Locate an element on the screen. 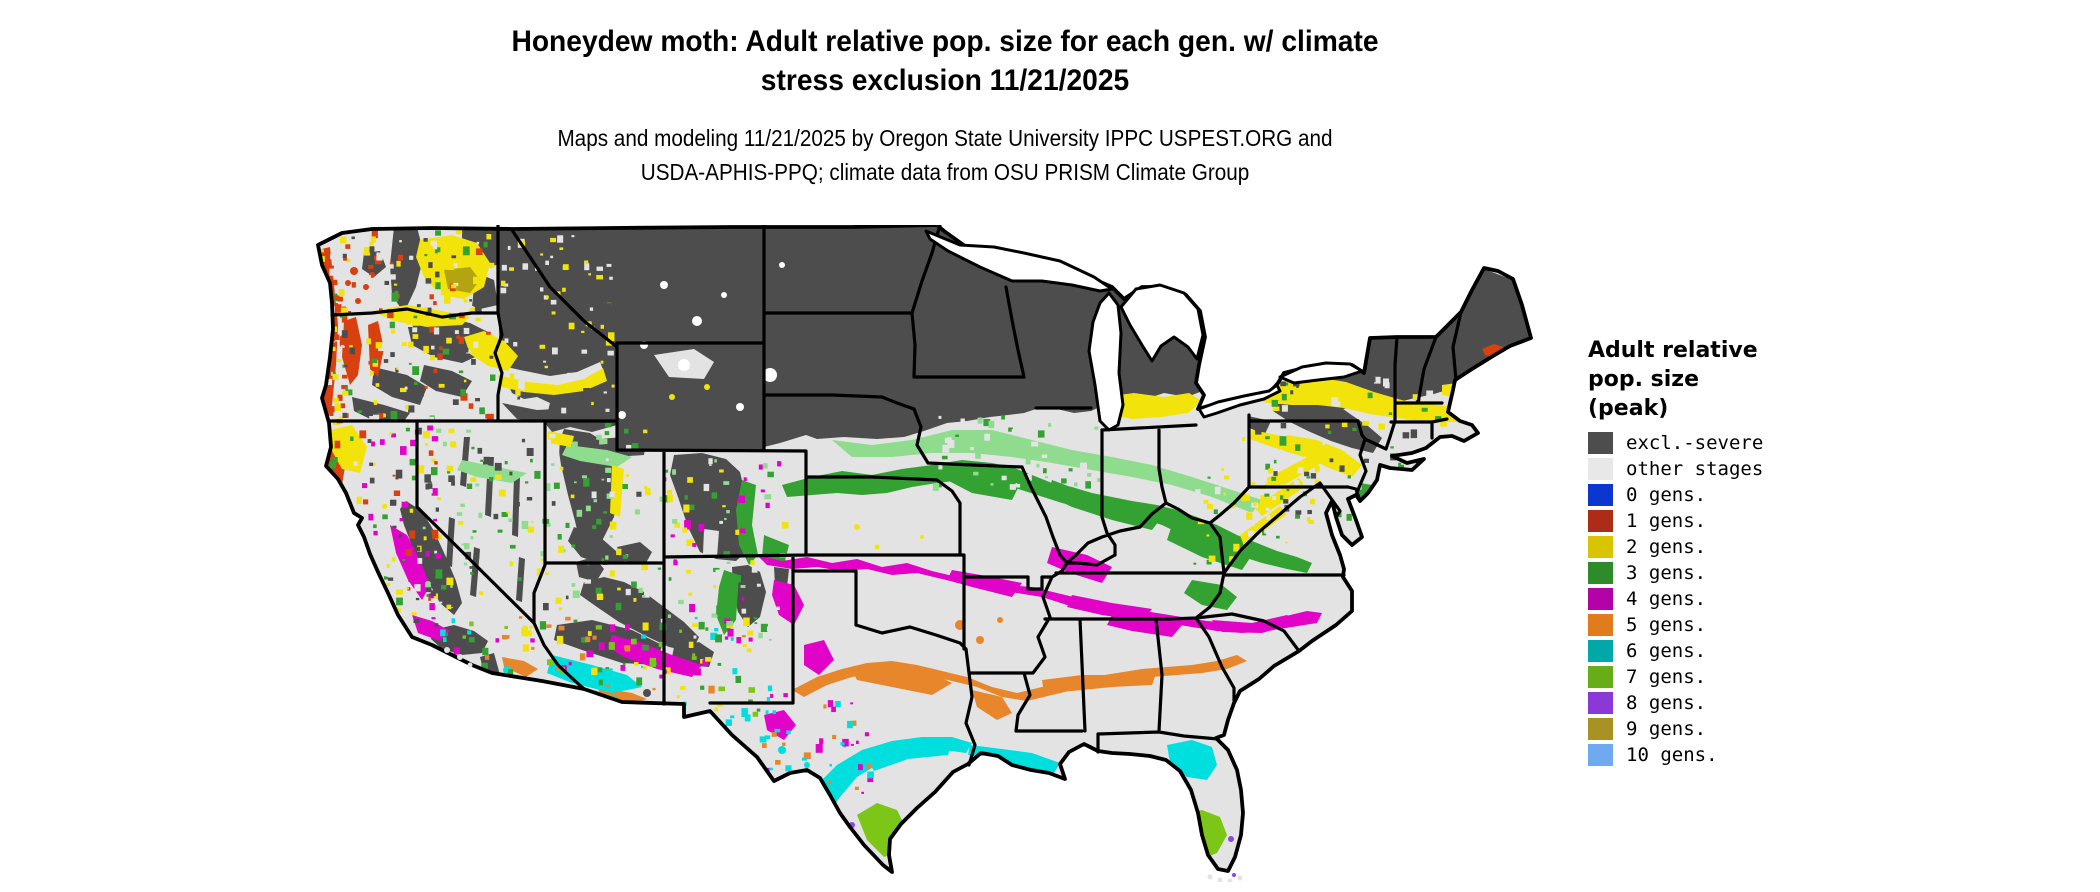  legend-item: 10 gens. is located at coordinates (1703, 755).